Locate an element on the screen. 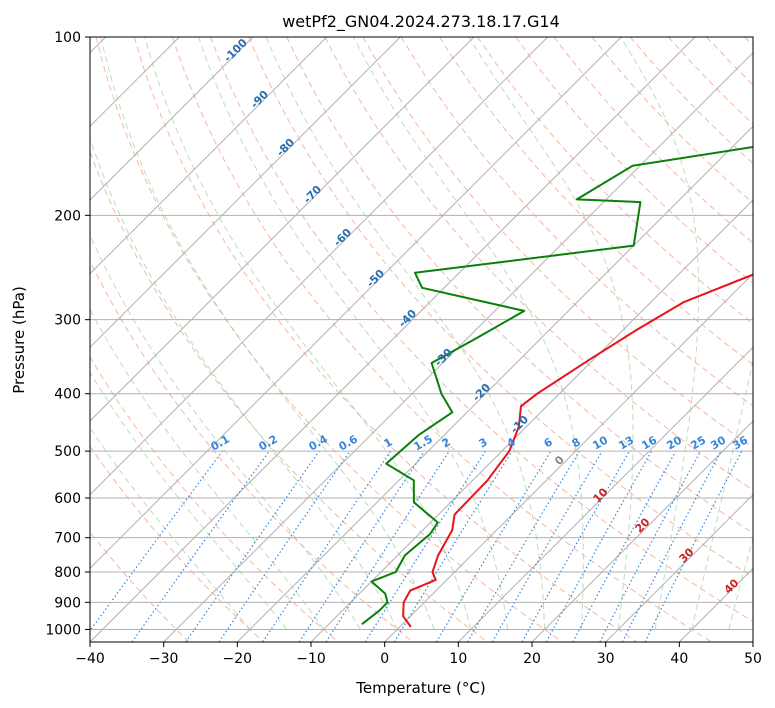  y-tick-label: 600 is located at coordinates (67, 499).